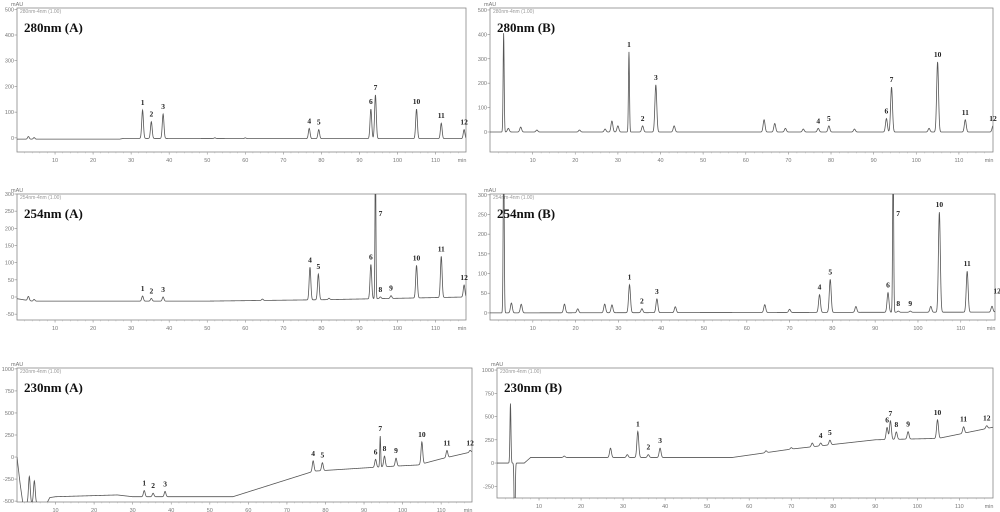 The height and width of the screenshot is (512, 1000). I want to click on x-tick-label: 40, so click(660, 161).